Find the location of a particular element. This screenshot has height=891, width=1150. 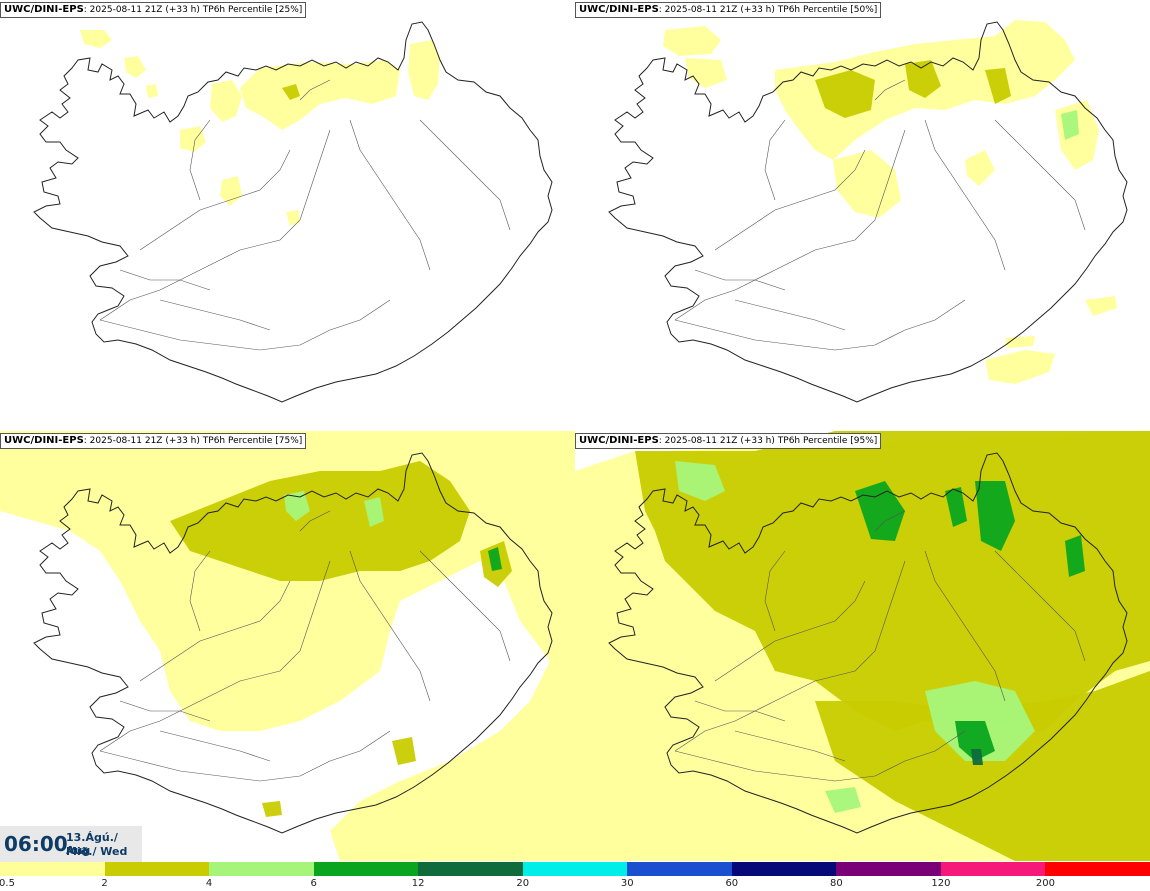

legend-tick-label: 12 is located at coordinates (418, 883).